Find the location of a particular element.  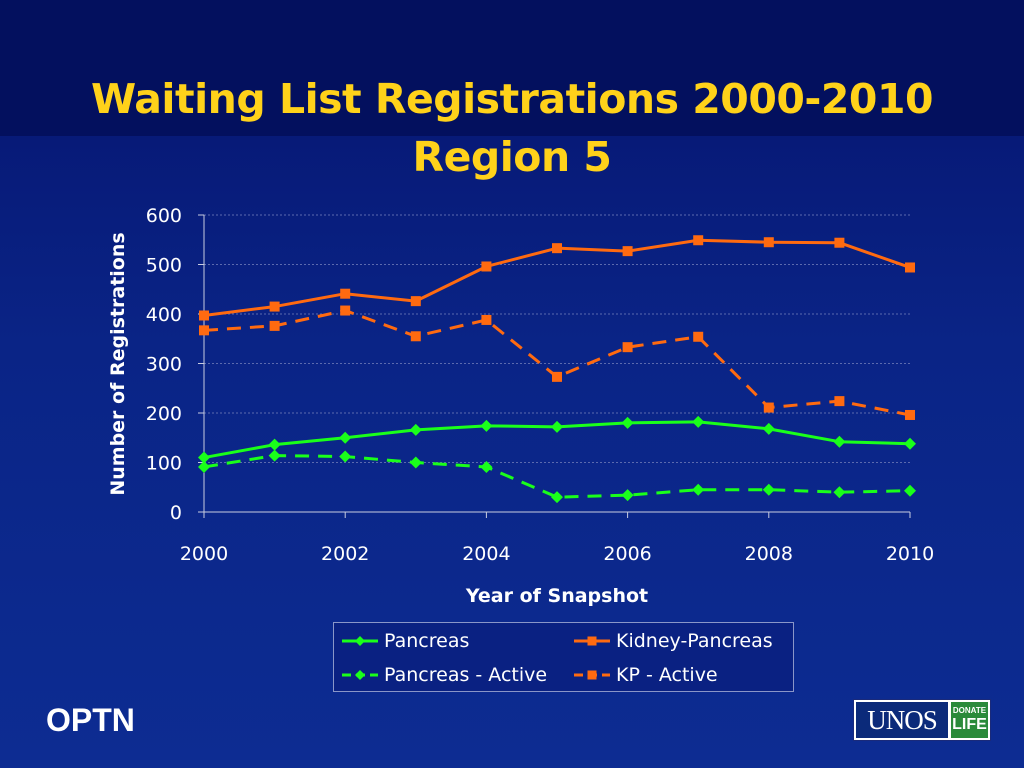

y-tick-label-0: 0 is located at coordinates (176, 513).